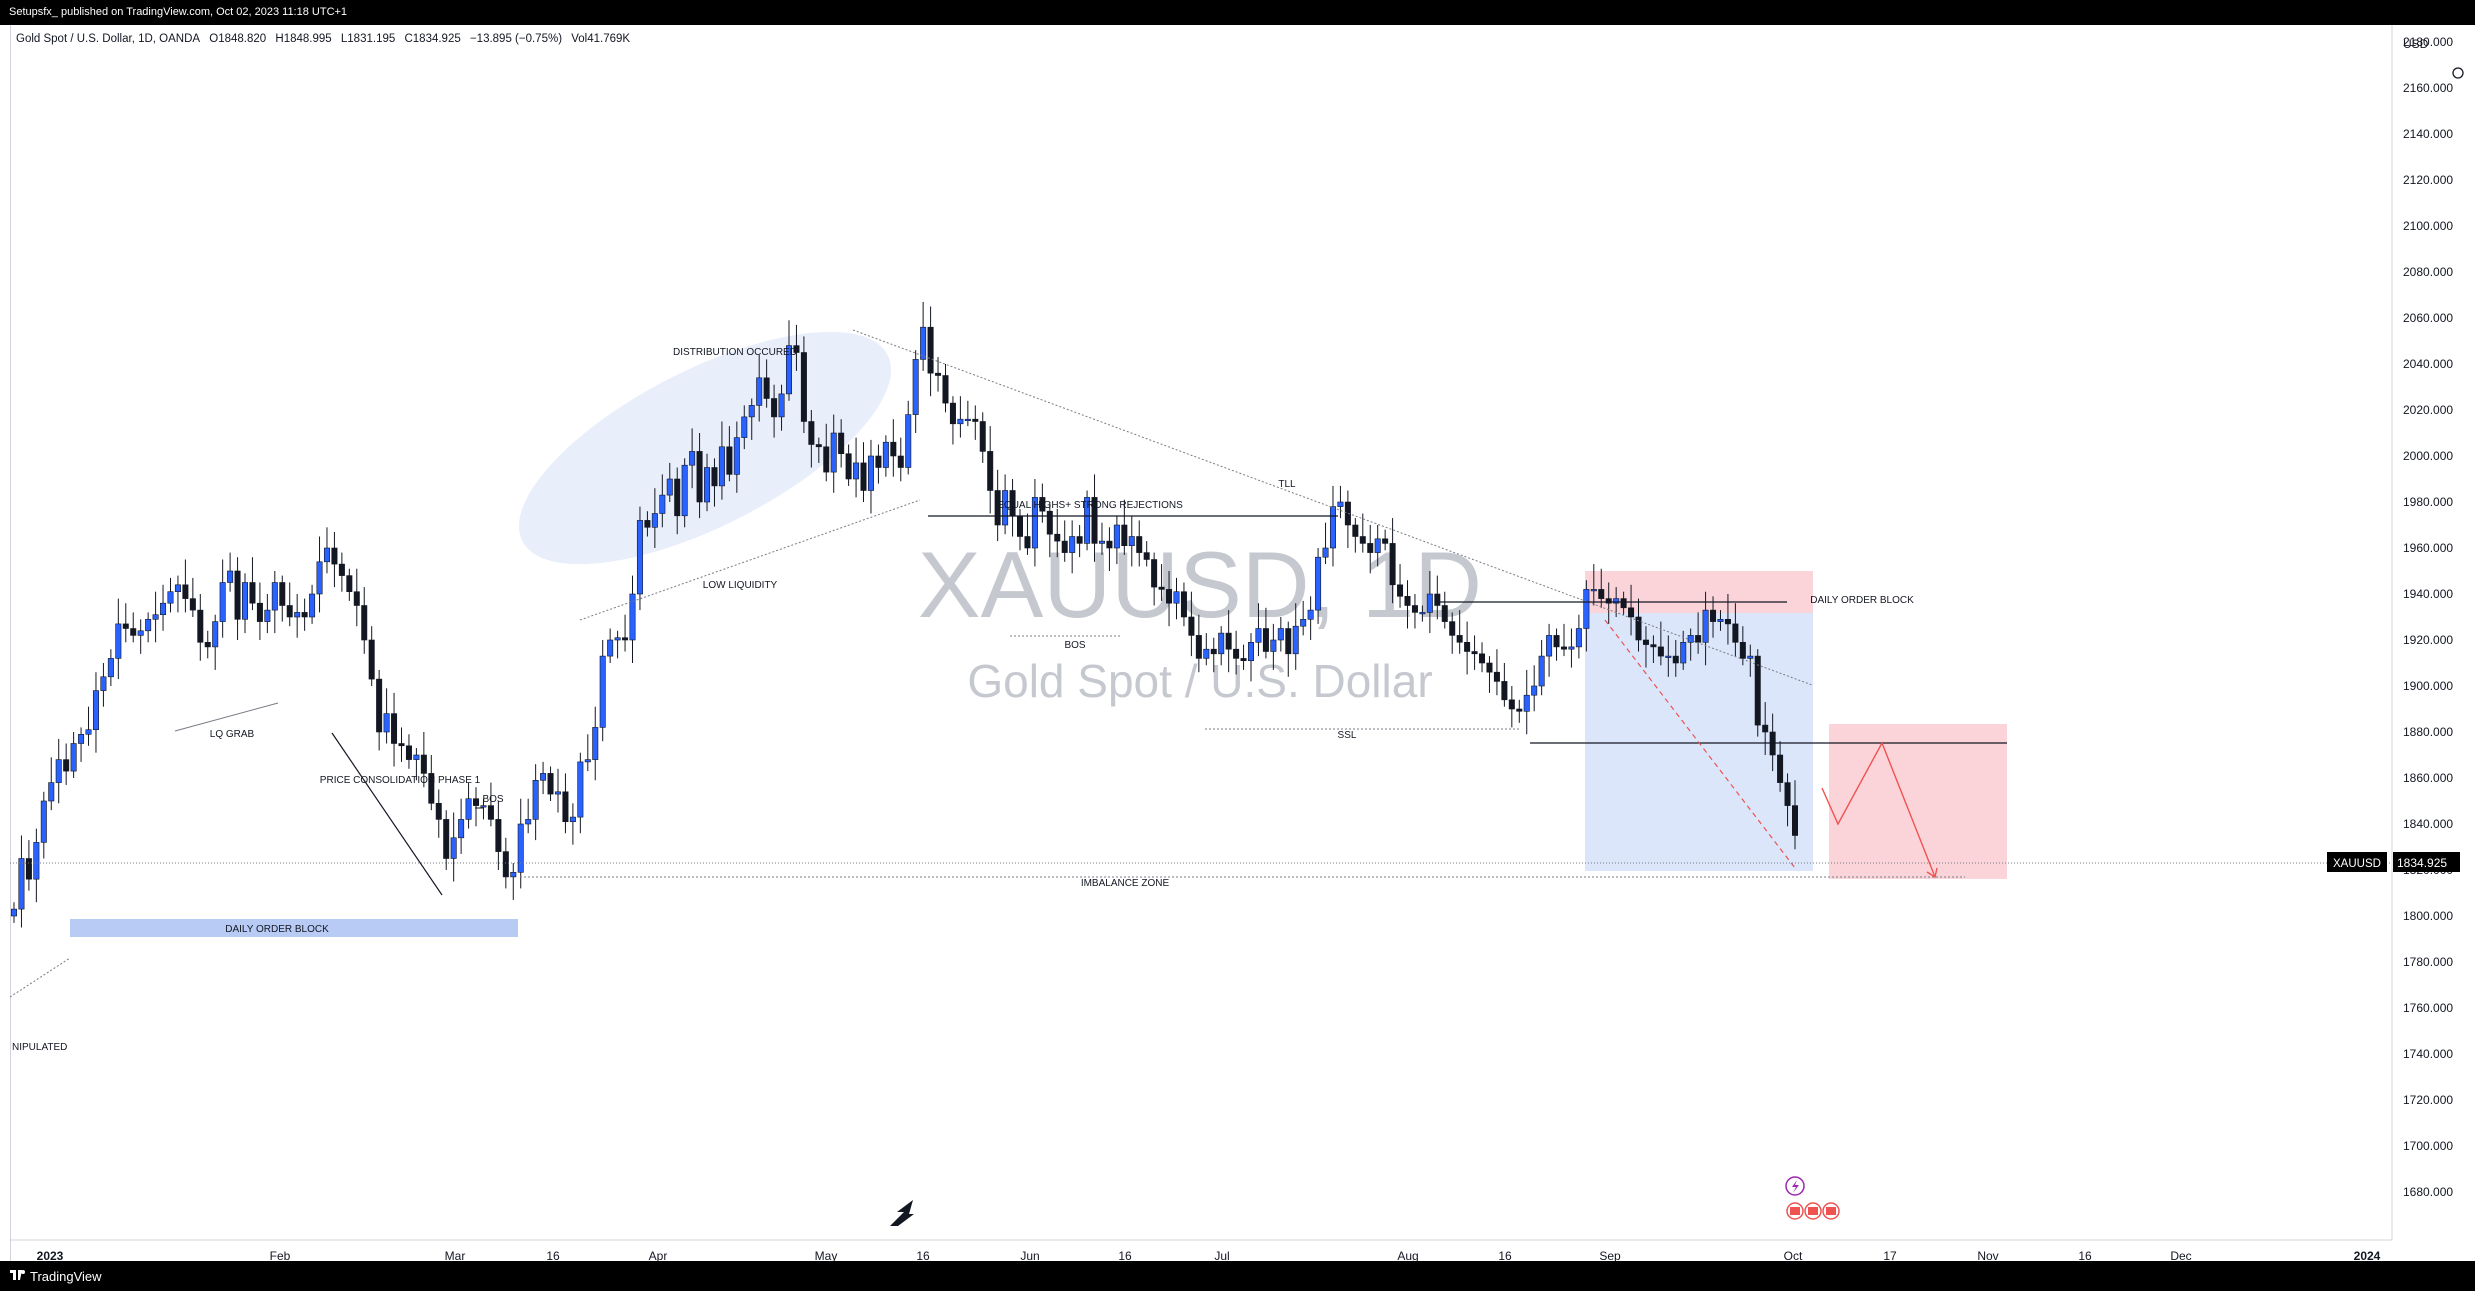 This screenshot has height=1291, width=2475. I want to click on time-tick-label: May, so click(826, 1256).